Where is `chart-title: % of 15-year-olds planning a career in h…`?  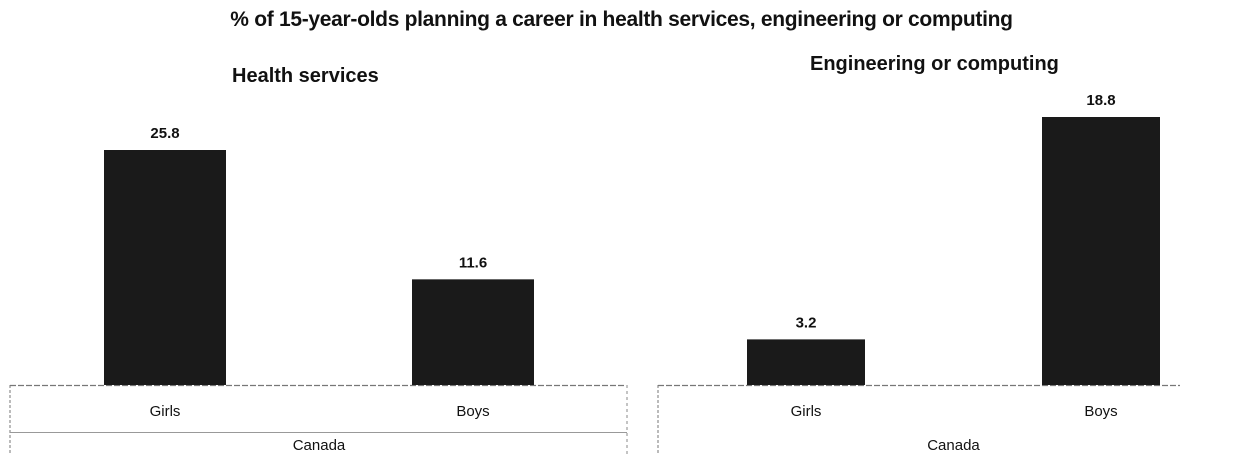
chart-title: % of 15-year-olds planning a career in h… is located at coordinates (621, 19).